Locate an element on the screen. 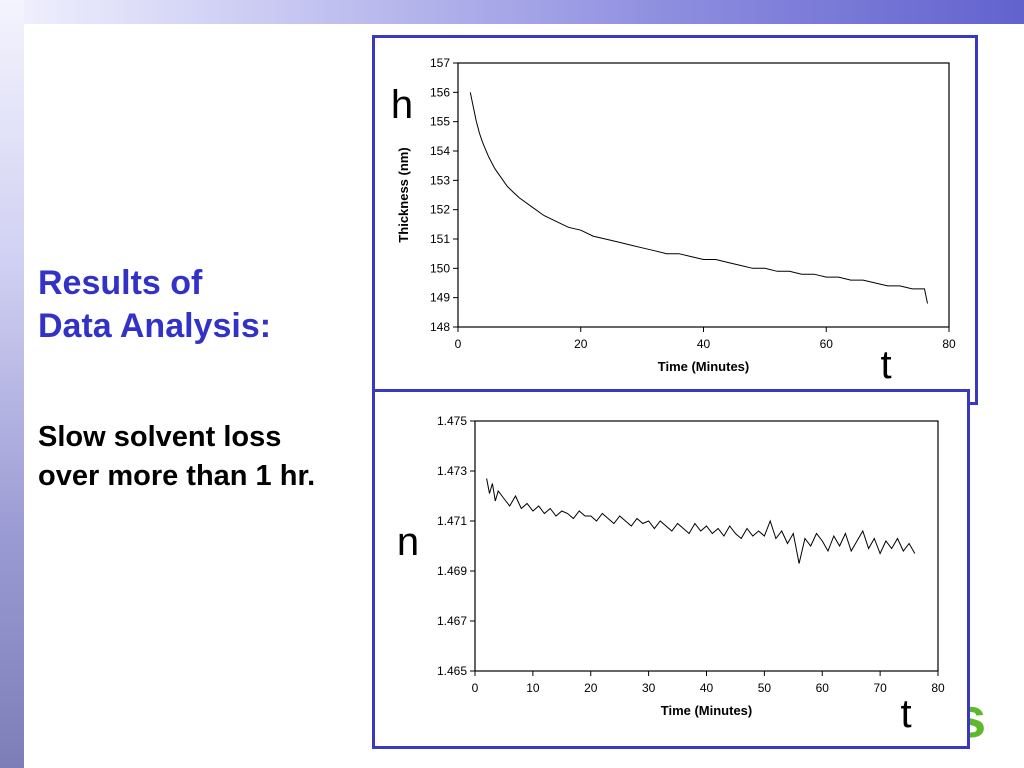  y-tick-label: 1.475 is located at coordinates (452, 421).